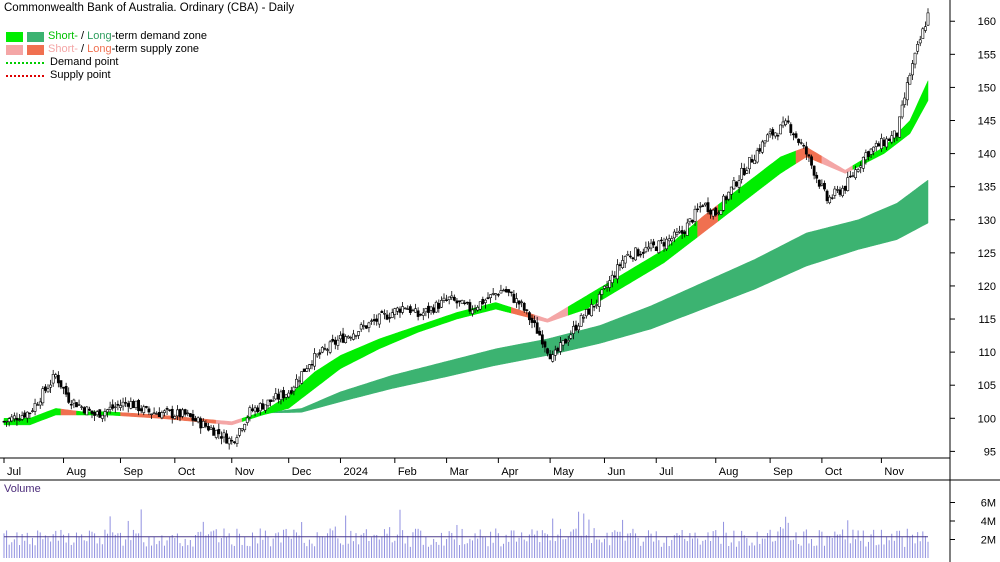  What do you see at coordinates (563, 472) in the screenshot?
I see `x-tick-label: May` at bounding box center [563, 472].